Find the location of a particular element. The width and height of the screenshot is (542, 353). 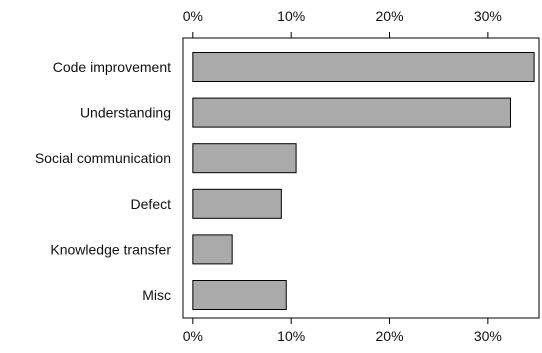

category-label: Knowledge transfer is located at coordinates (110, 249).